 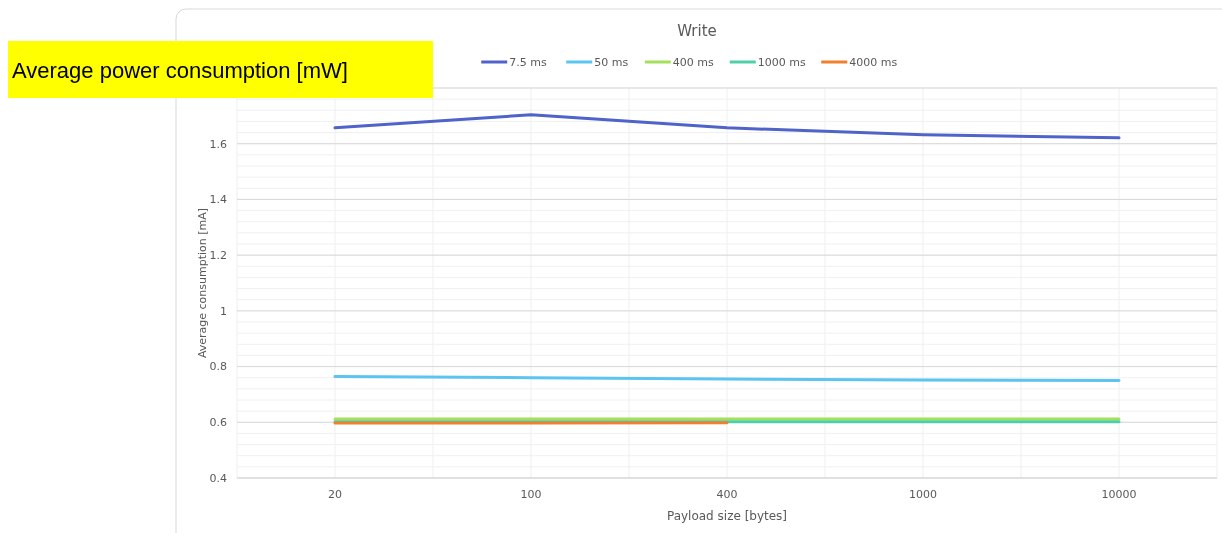 What do you see at coordinates (218, 255) in the screenshot?
I see `y-tick-label: 1.2` at bounding box center [218, 255].